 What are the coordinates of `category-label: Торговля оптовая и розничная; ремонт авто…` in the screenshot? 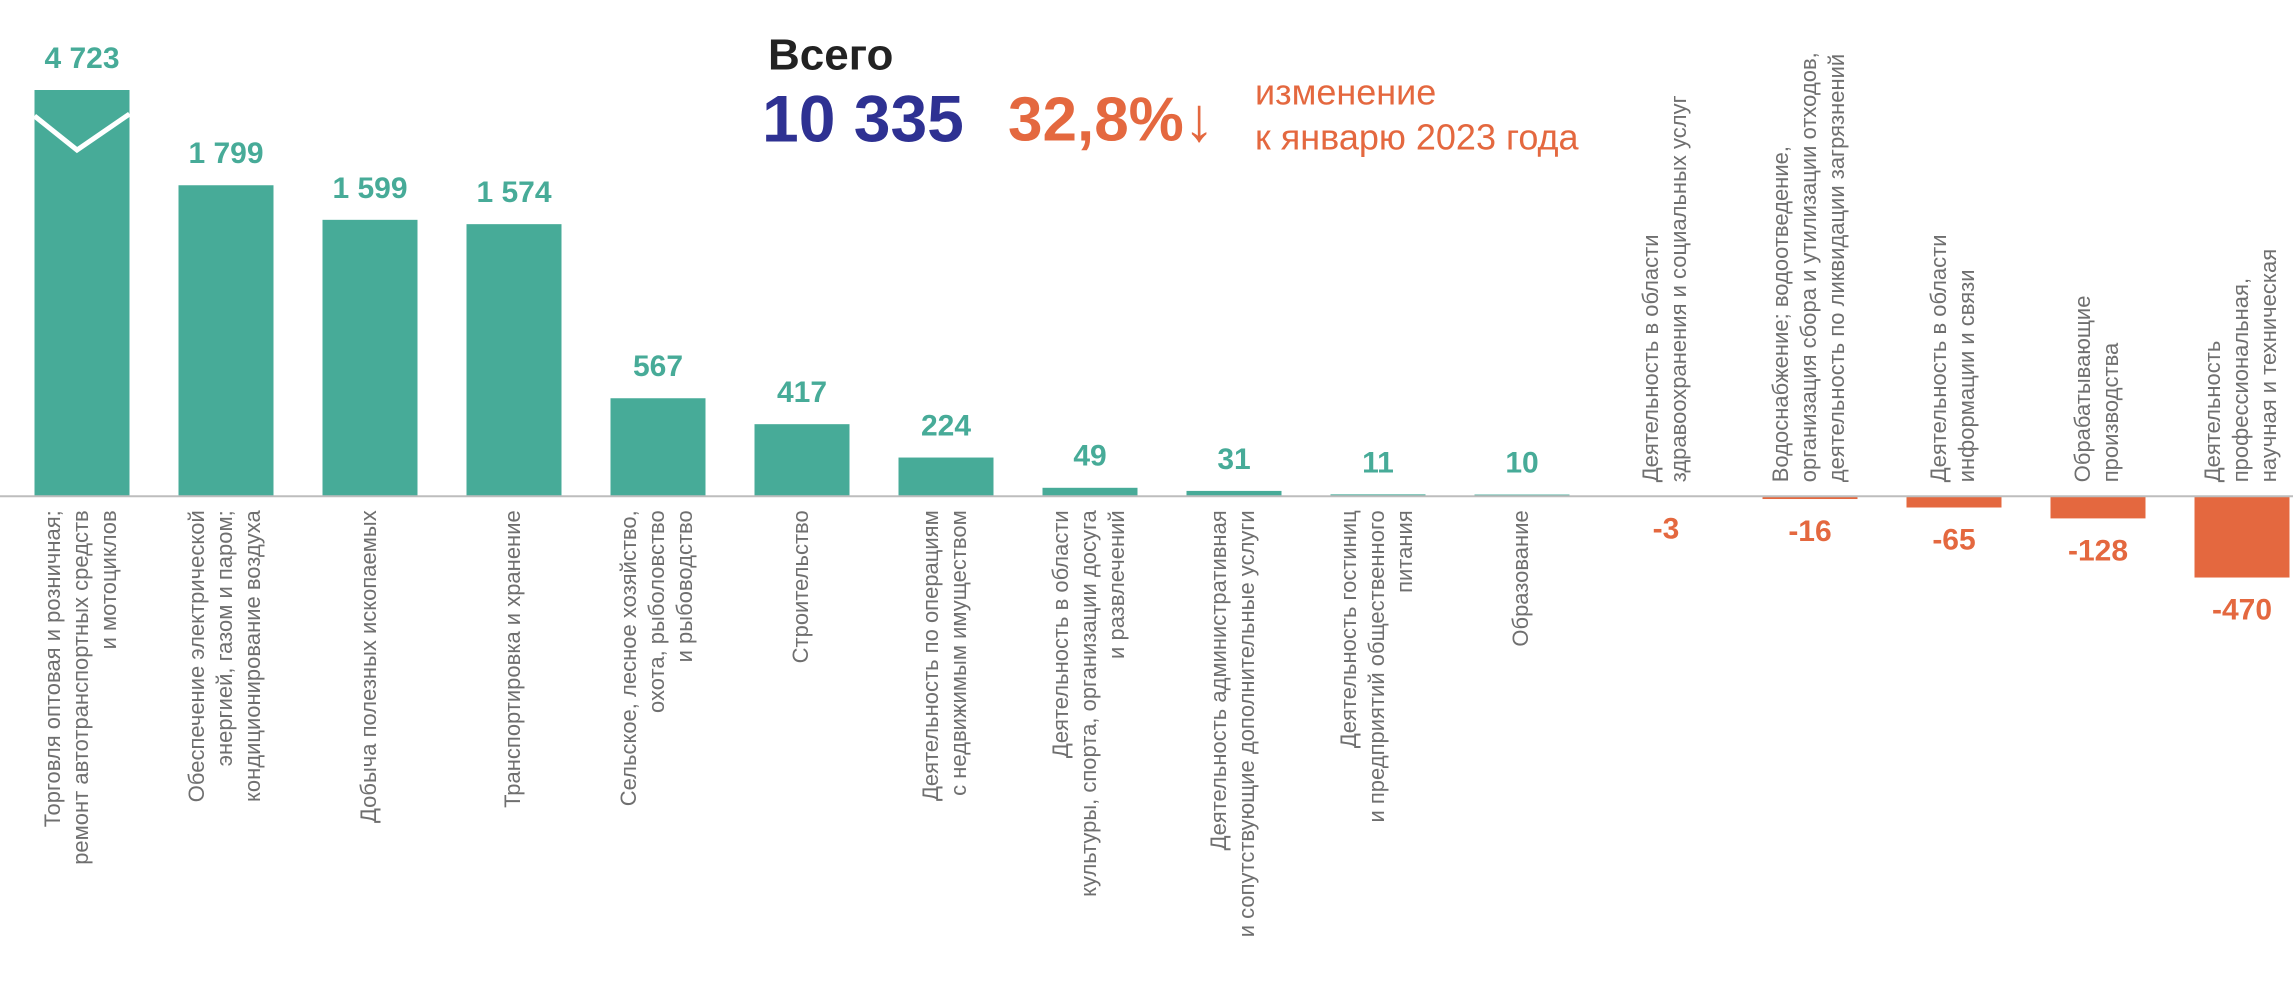 It's located at (80, 687).